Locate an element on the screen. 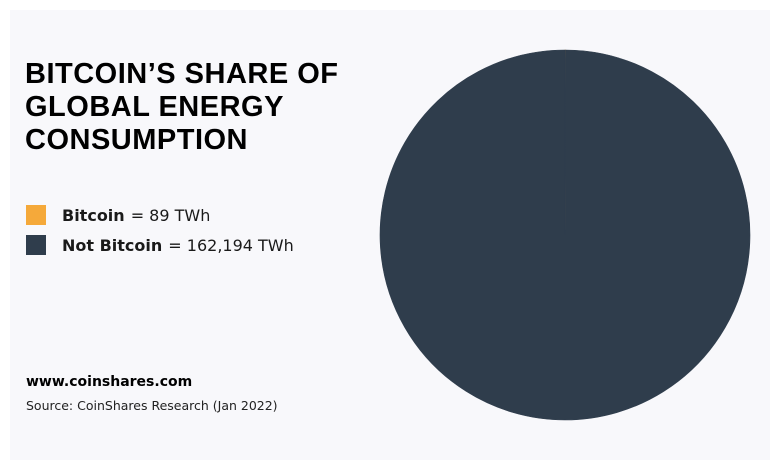 The image size is (780, 470). legend: Bitcoin = 89 TWh Not Bitcoin = 162,194 TWh is located at coordinates (160, 230).